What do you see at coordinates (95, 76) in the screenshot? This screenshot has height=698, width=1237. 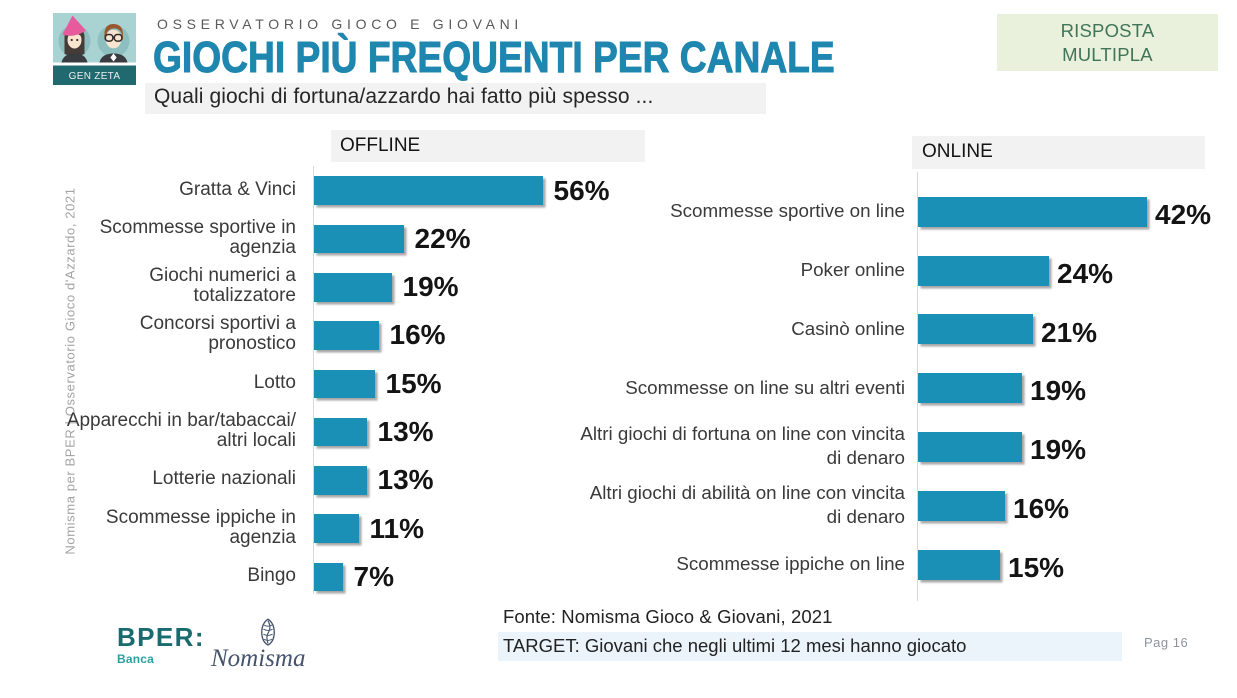 I see `svg-text: GEN ZETA` at bounding box center [95, 76].